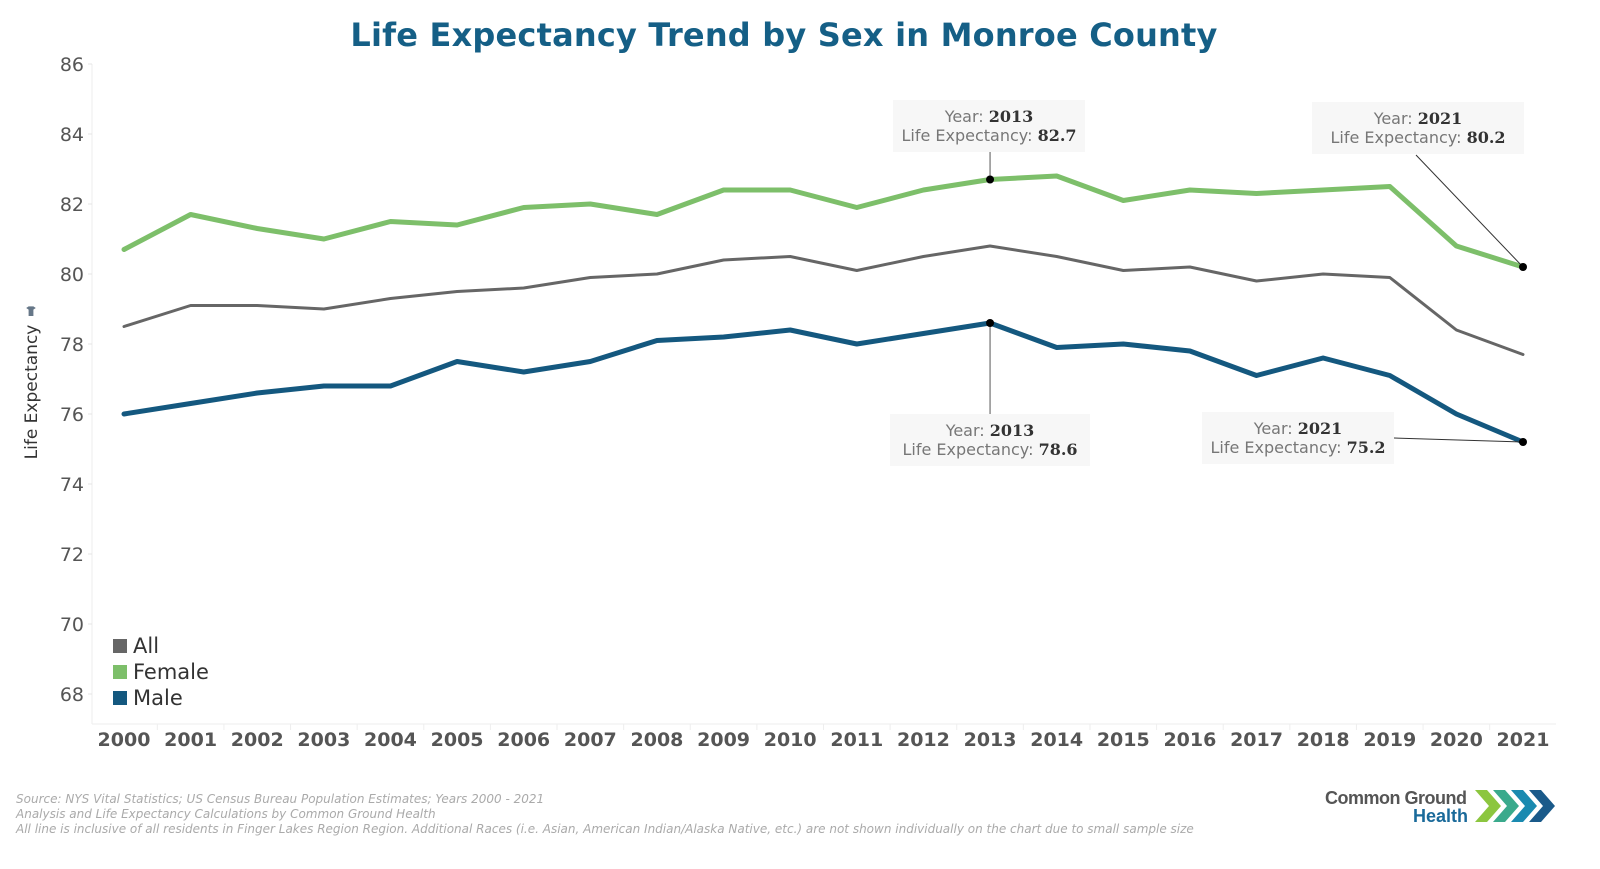 The height and width of the screenshot is (869, 1600). Describe the element at coordinates (1057, 135) in the screenshot. I see `annotation-value: 82.7` at that location.